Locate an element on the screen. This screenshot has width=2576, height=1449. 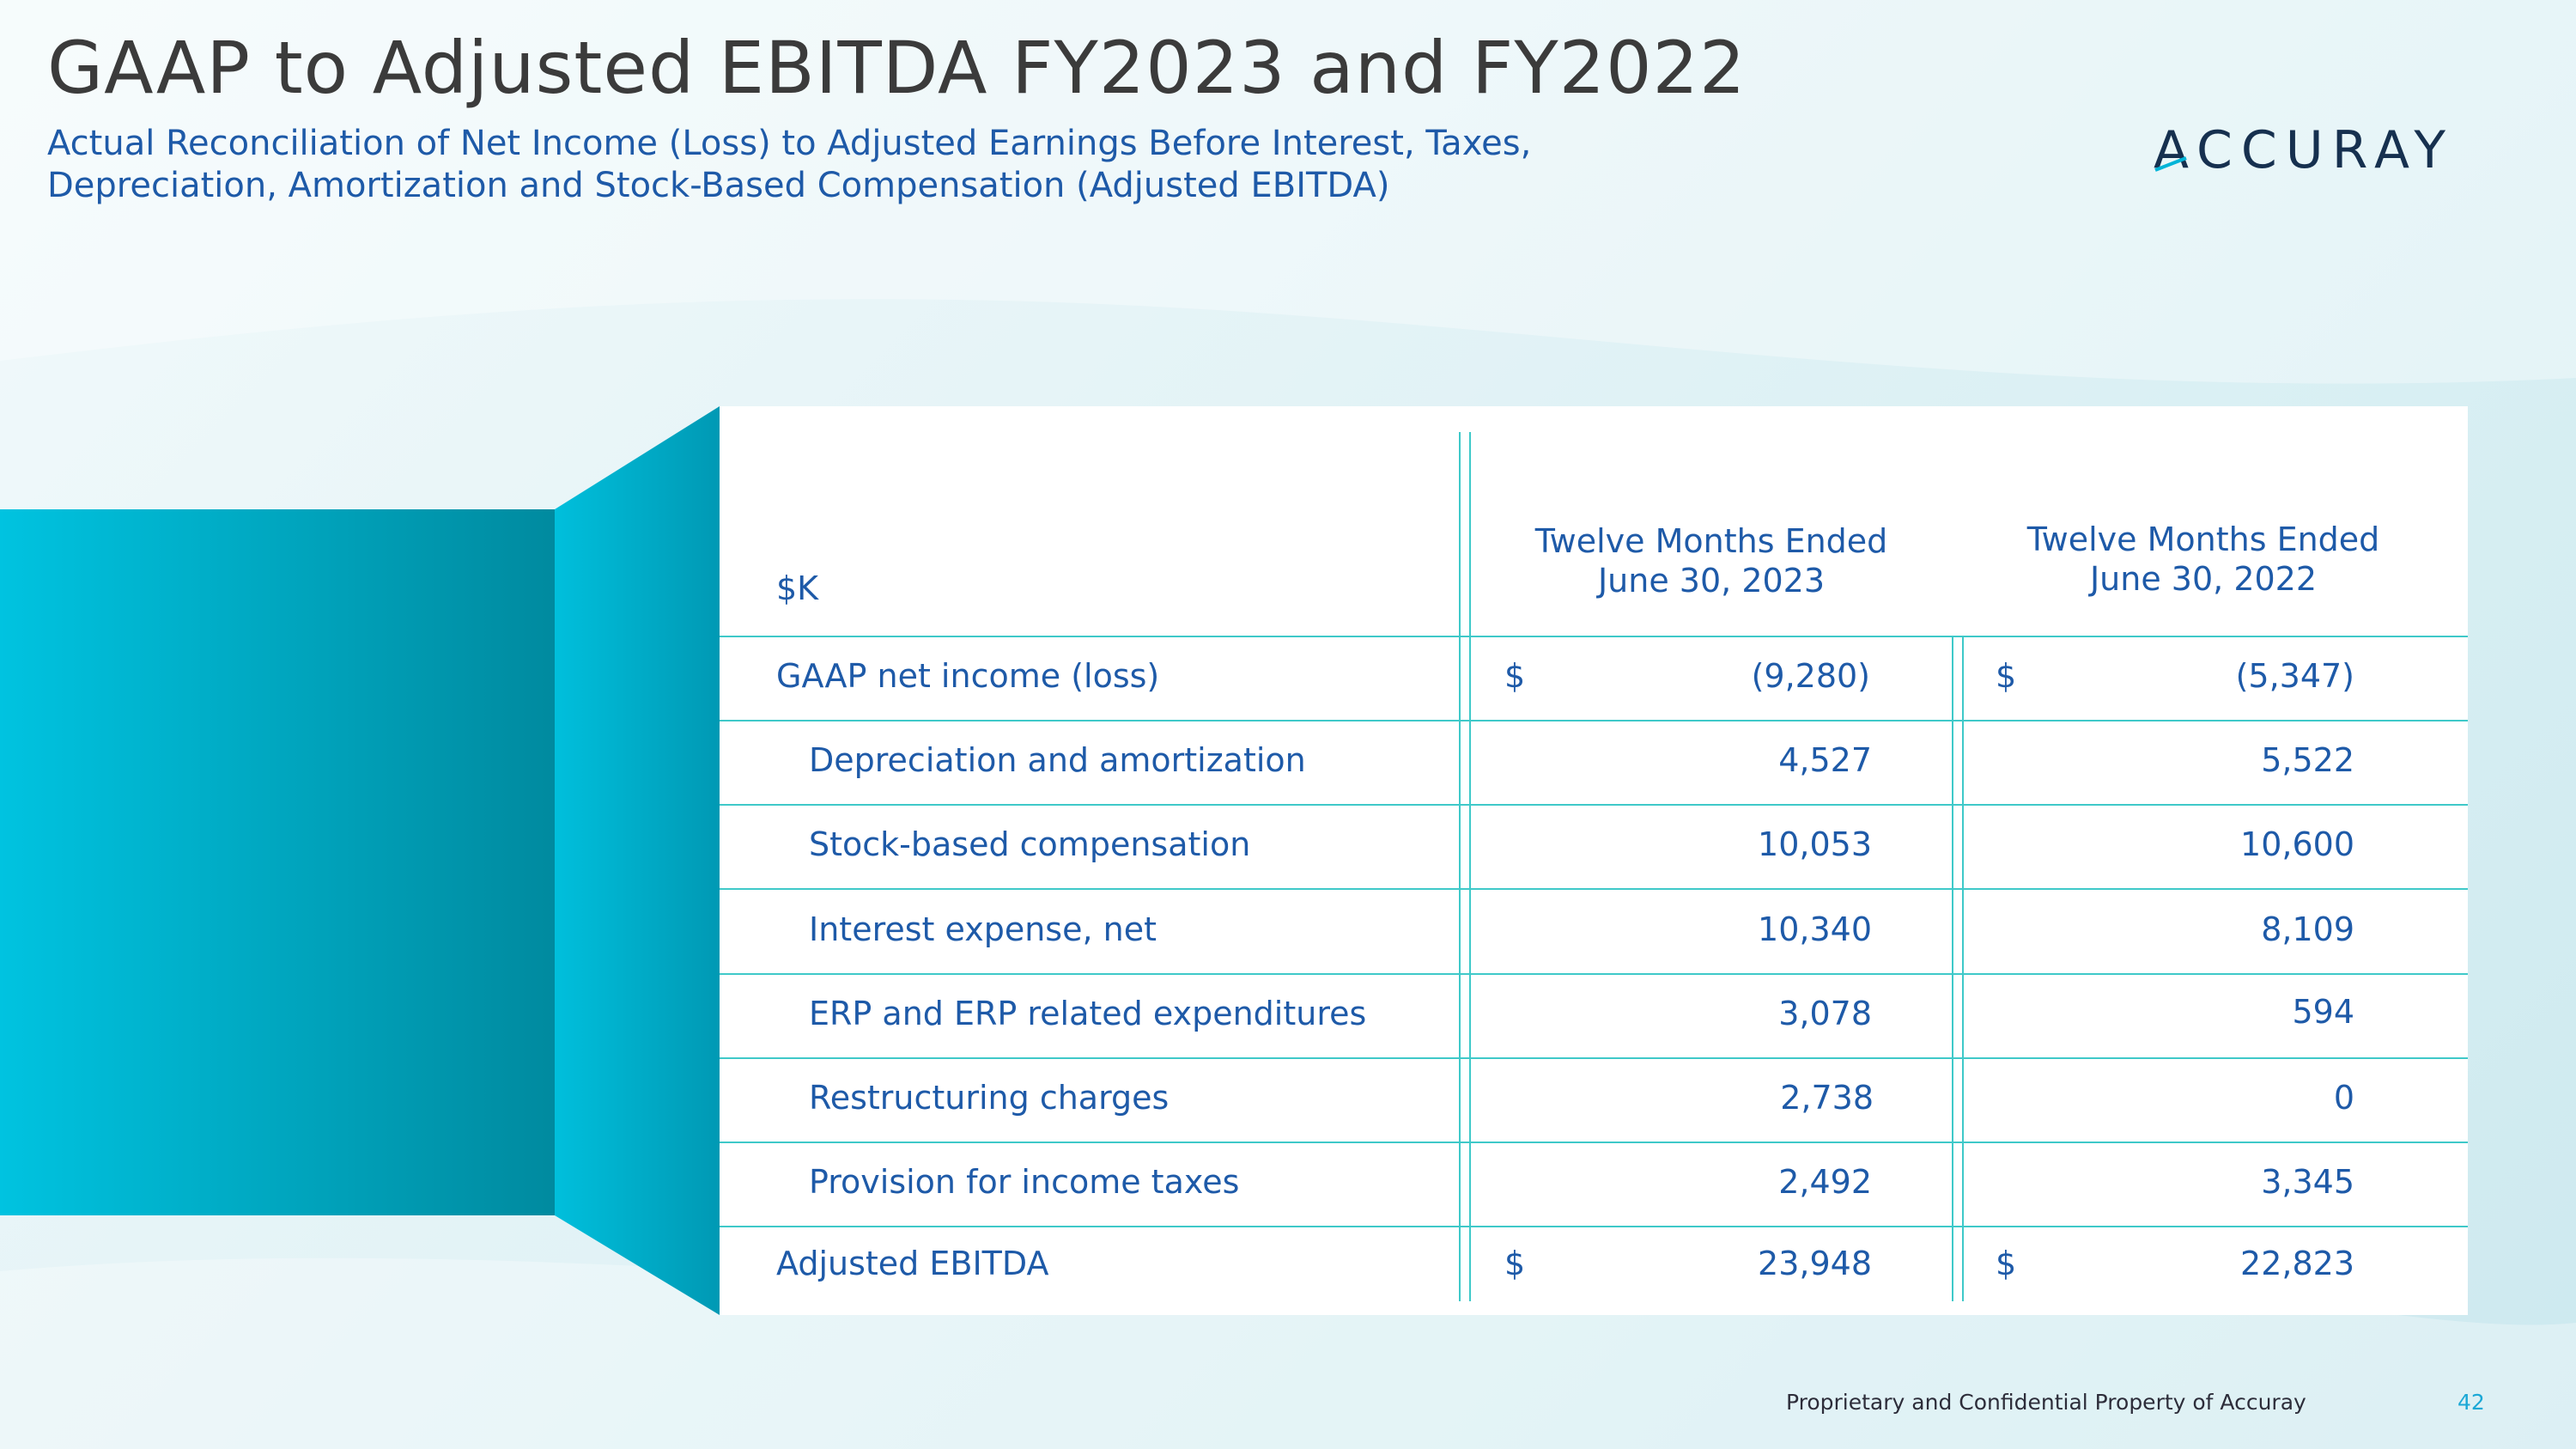
table-row-label: Depreciation and amortization is located at coordinates (1057, 760).